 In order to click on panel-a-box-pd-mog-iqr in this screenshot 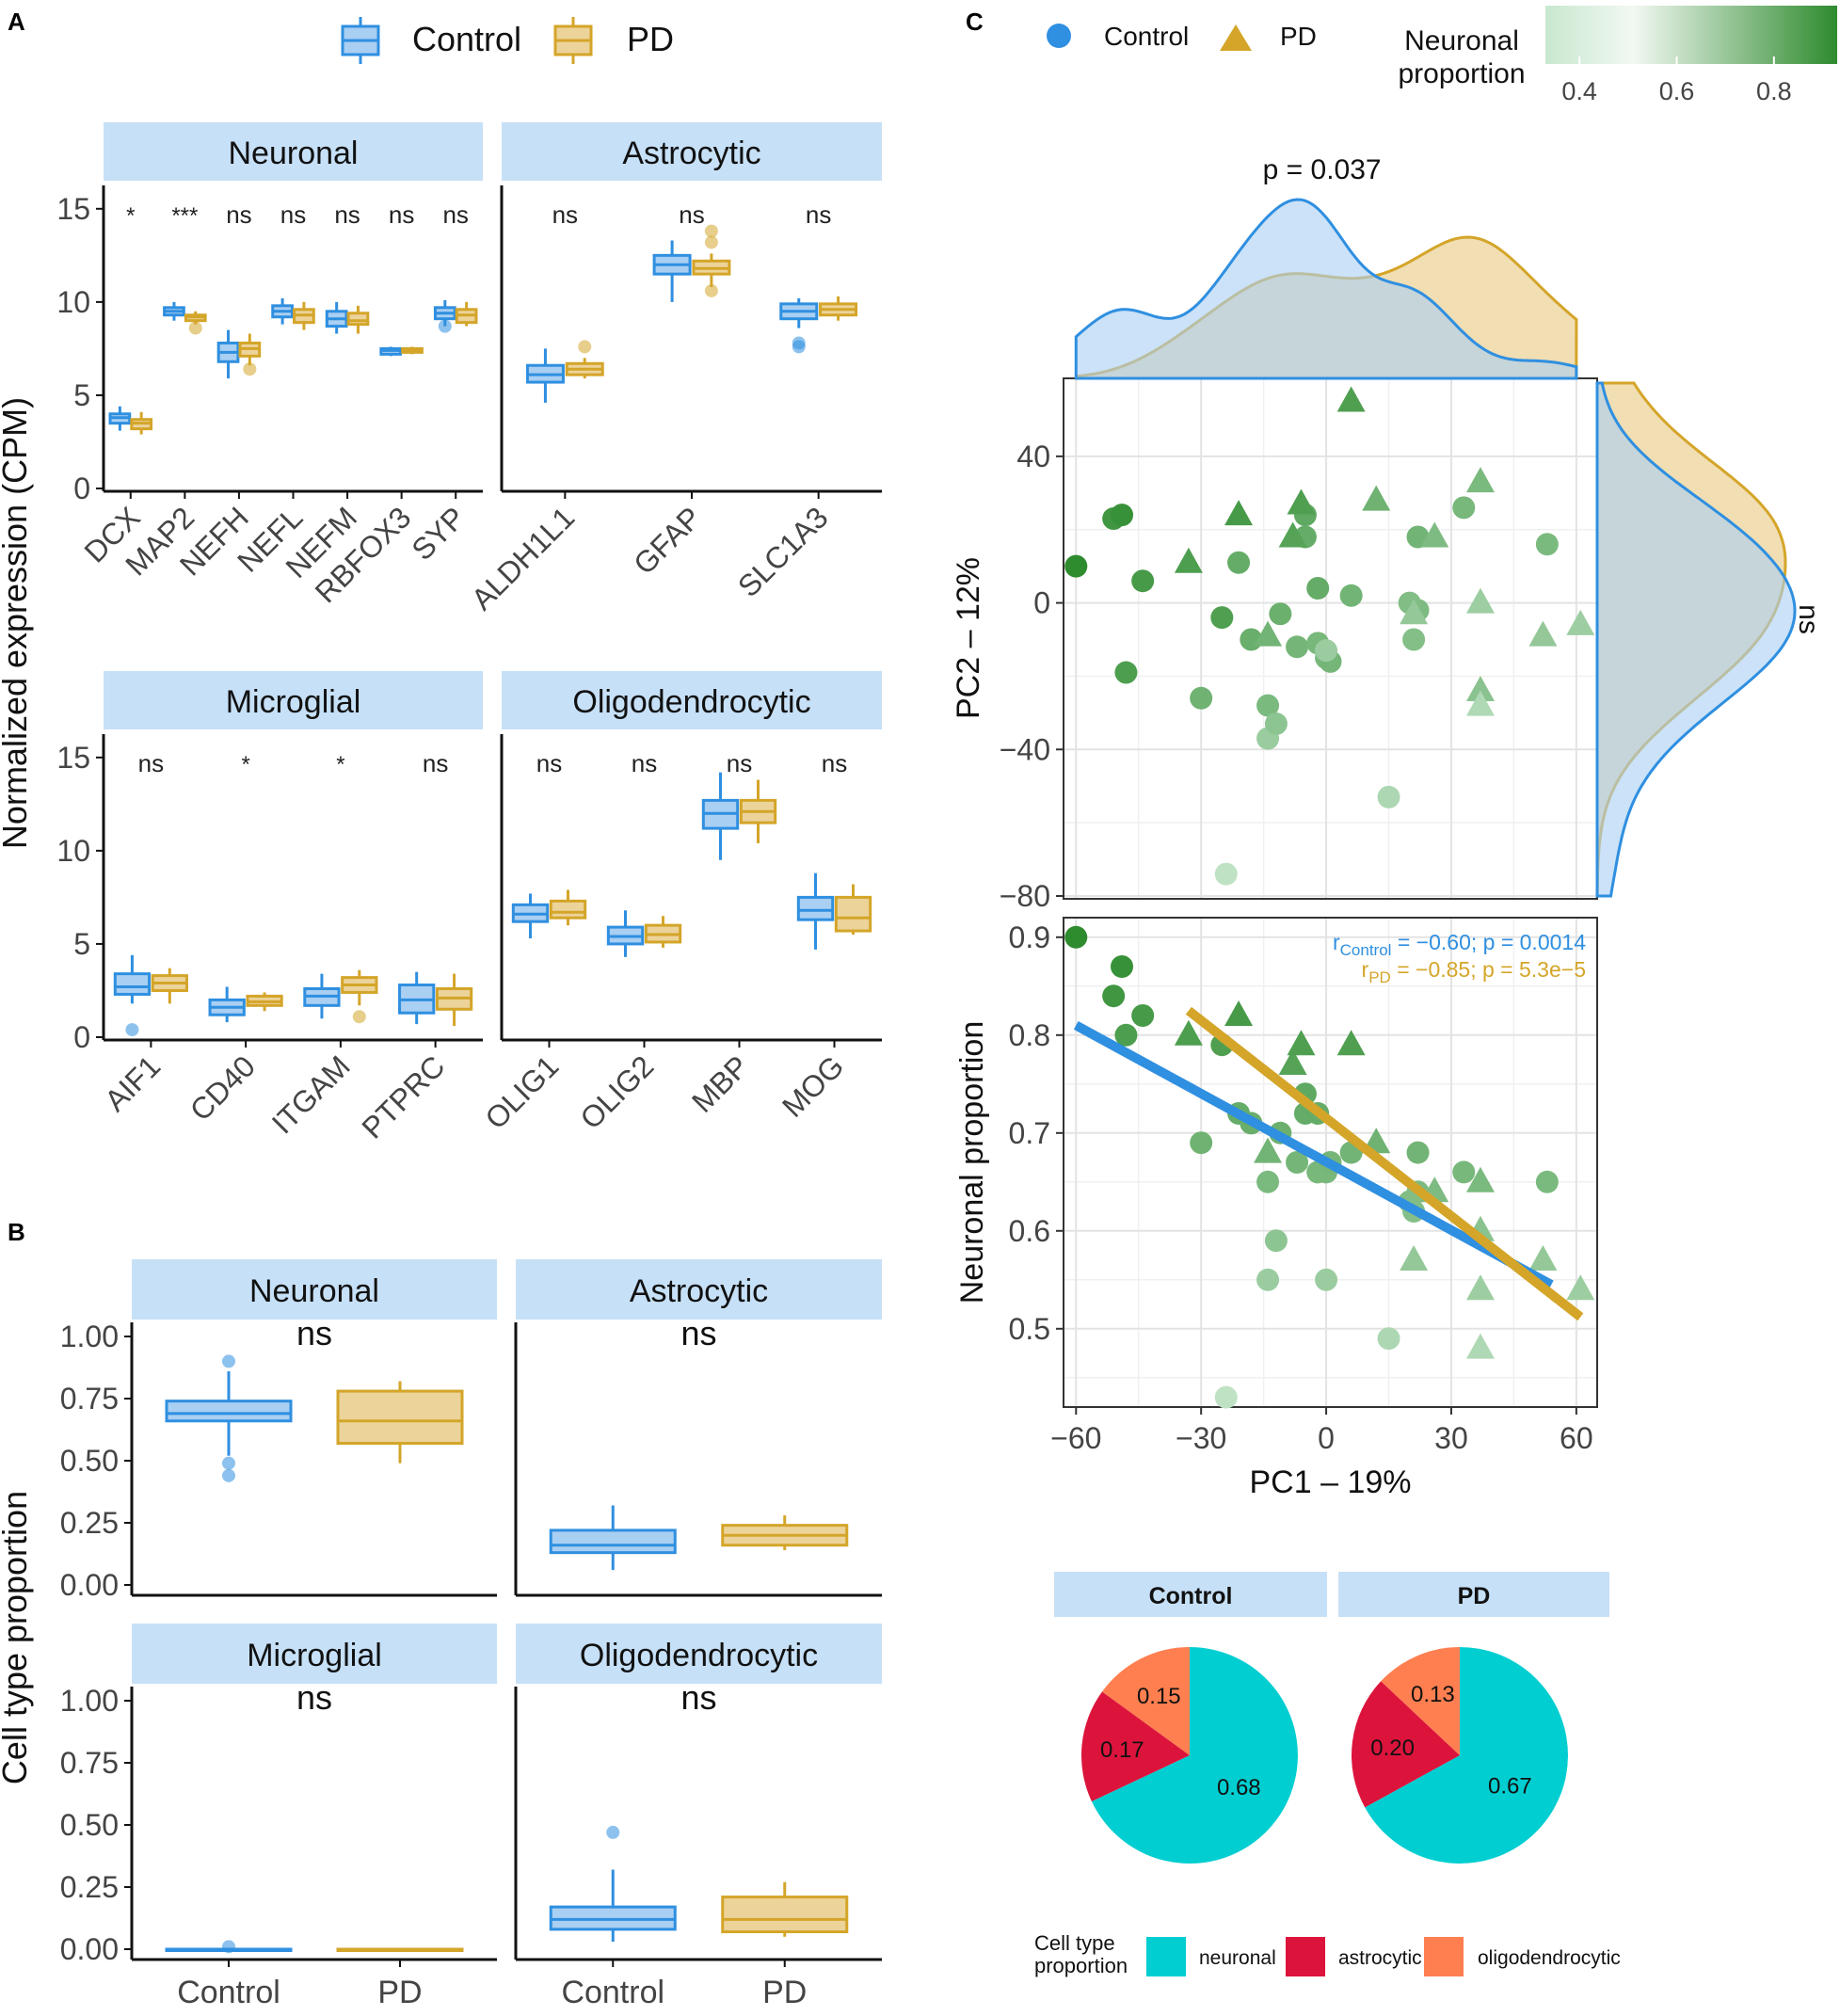, I will do `click(853, 914)`.